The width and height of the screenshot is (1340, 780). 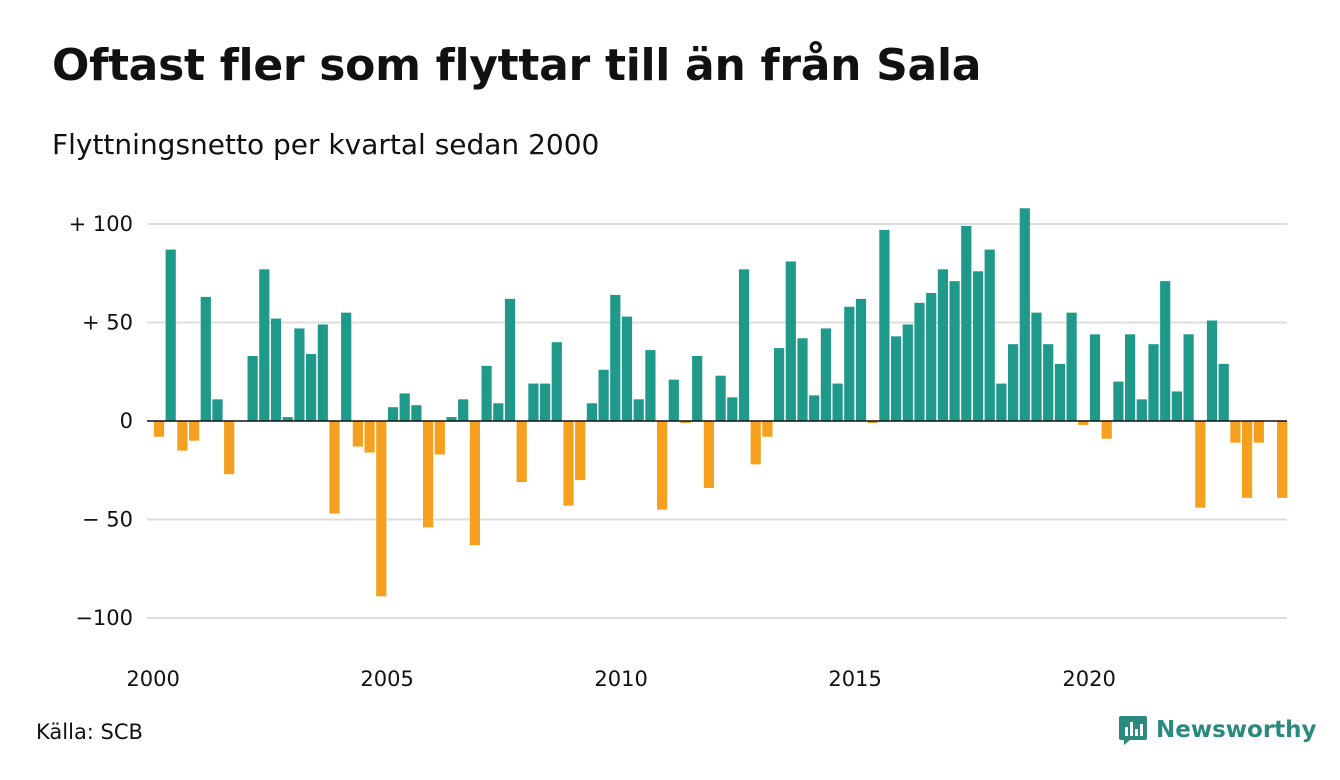 What do you see at coordinates (89, 732) in the screenshot?
I see `source-note: Källa: SCB` at bounding box center [89, 732].